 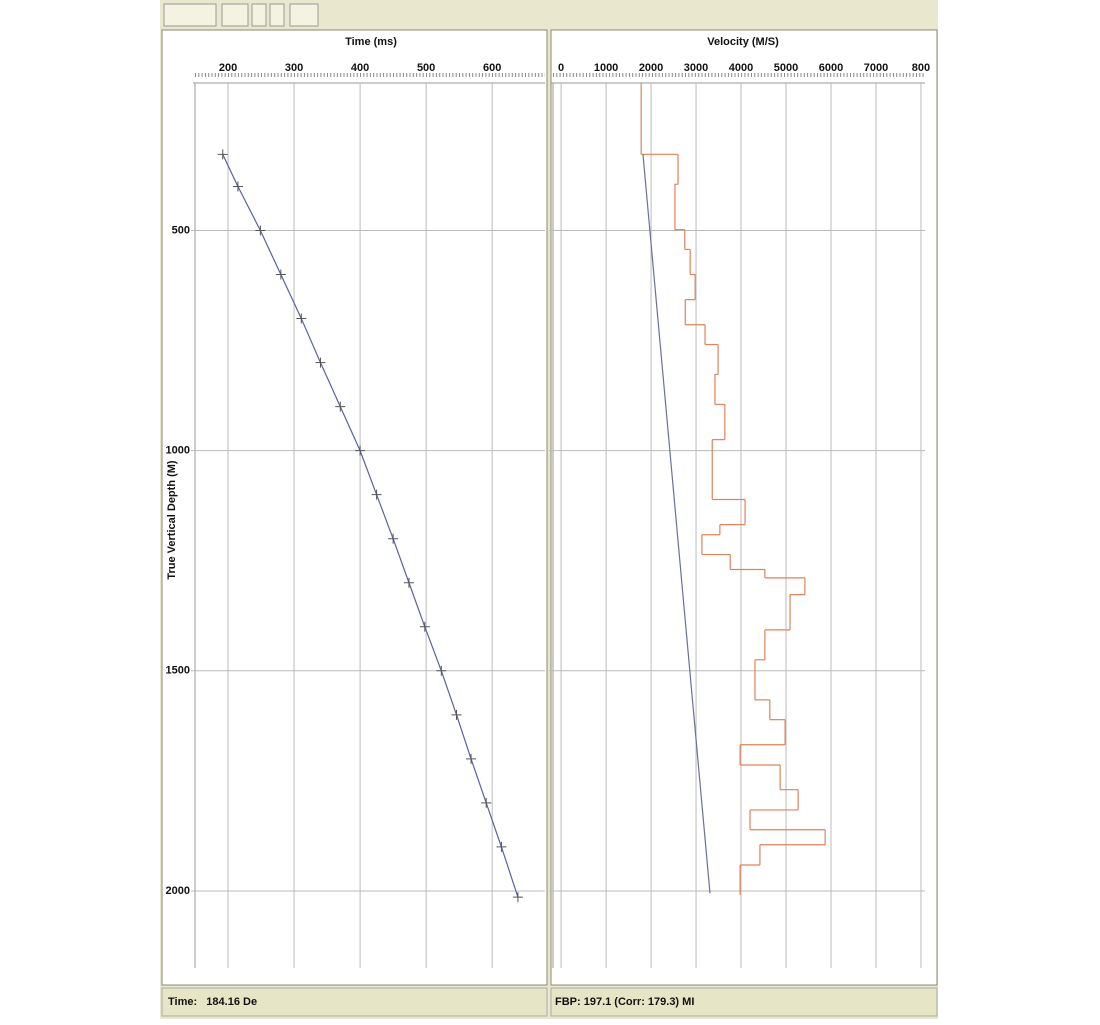 What do you see at coordinates (354, 1002) in the screenshot?
I see `status-left` at bounding box center [354, 1002].